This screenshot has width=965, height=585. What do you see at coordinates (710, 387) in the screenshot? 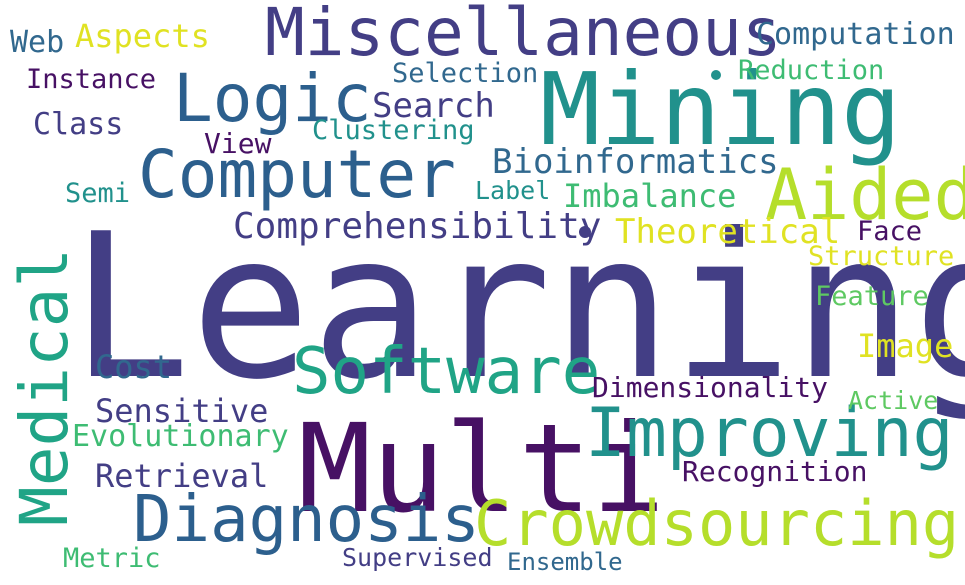
I see `word-dimensionality: Dimensionality` at bounding box center [710, 387].